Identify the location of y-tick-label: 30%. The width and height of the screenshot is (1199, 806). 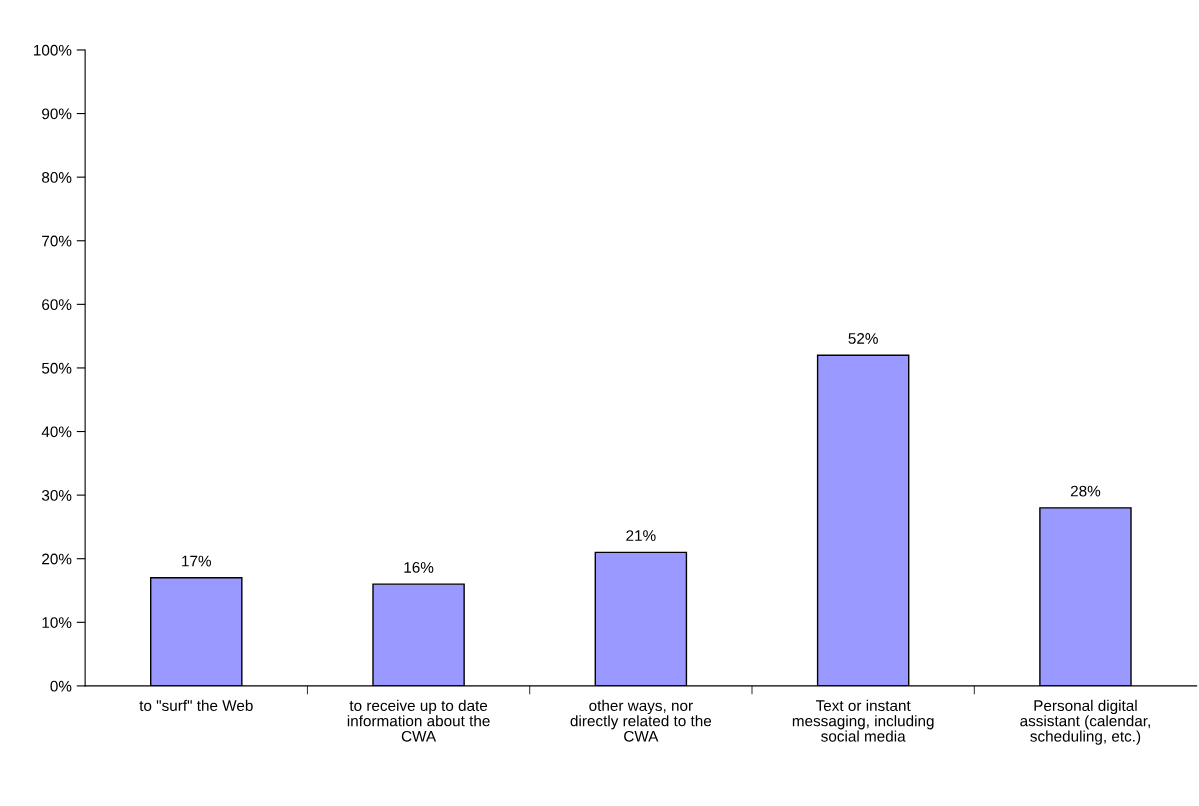
(56, 495).